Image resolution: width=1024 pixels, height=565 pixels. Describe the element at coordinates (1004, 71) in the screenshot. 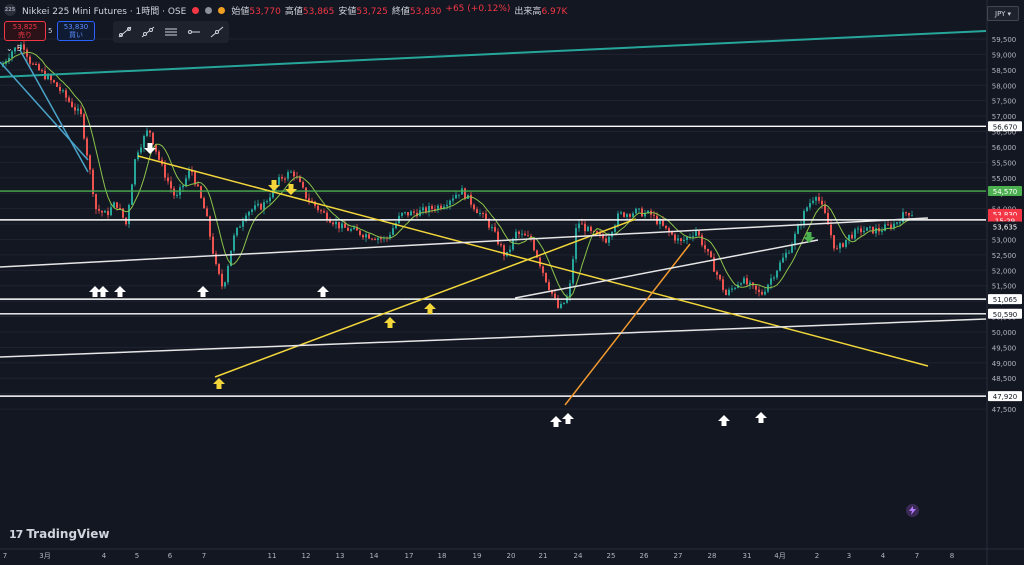

I see `price-tick-label: 58,500` at that location.